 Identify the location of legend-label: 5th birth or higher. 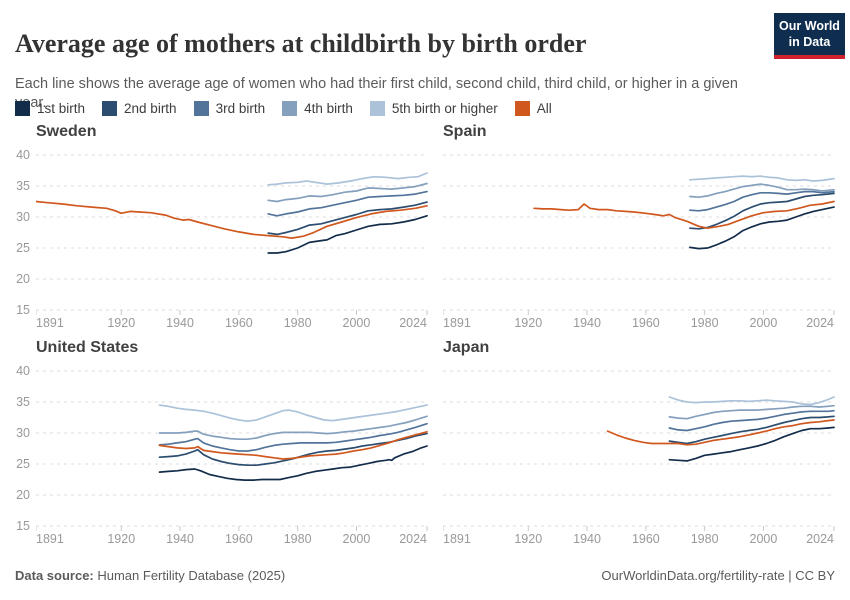
(444, 108).